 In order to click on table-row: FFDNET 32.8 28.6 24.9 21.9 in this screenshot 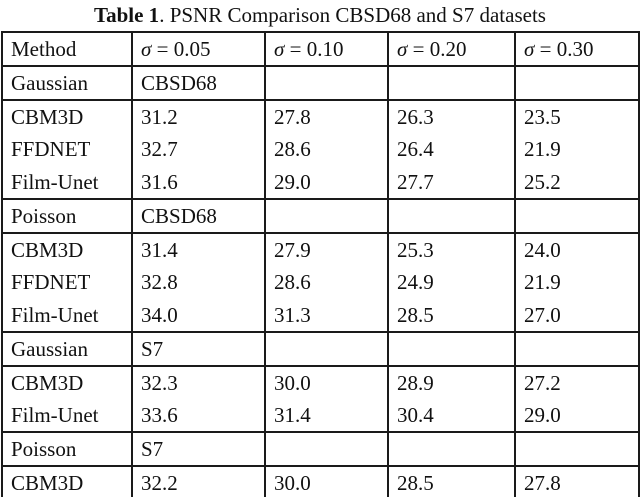, I will do `click(320, 282)`.